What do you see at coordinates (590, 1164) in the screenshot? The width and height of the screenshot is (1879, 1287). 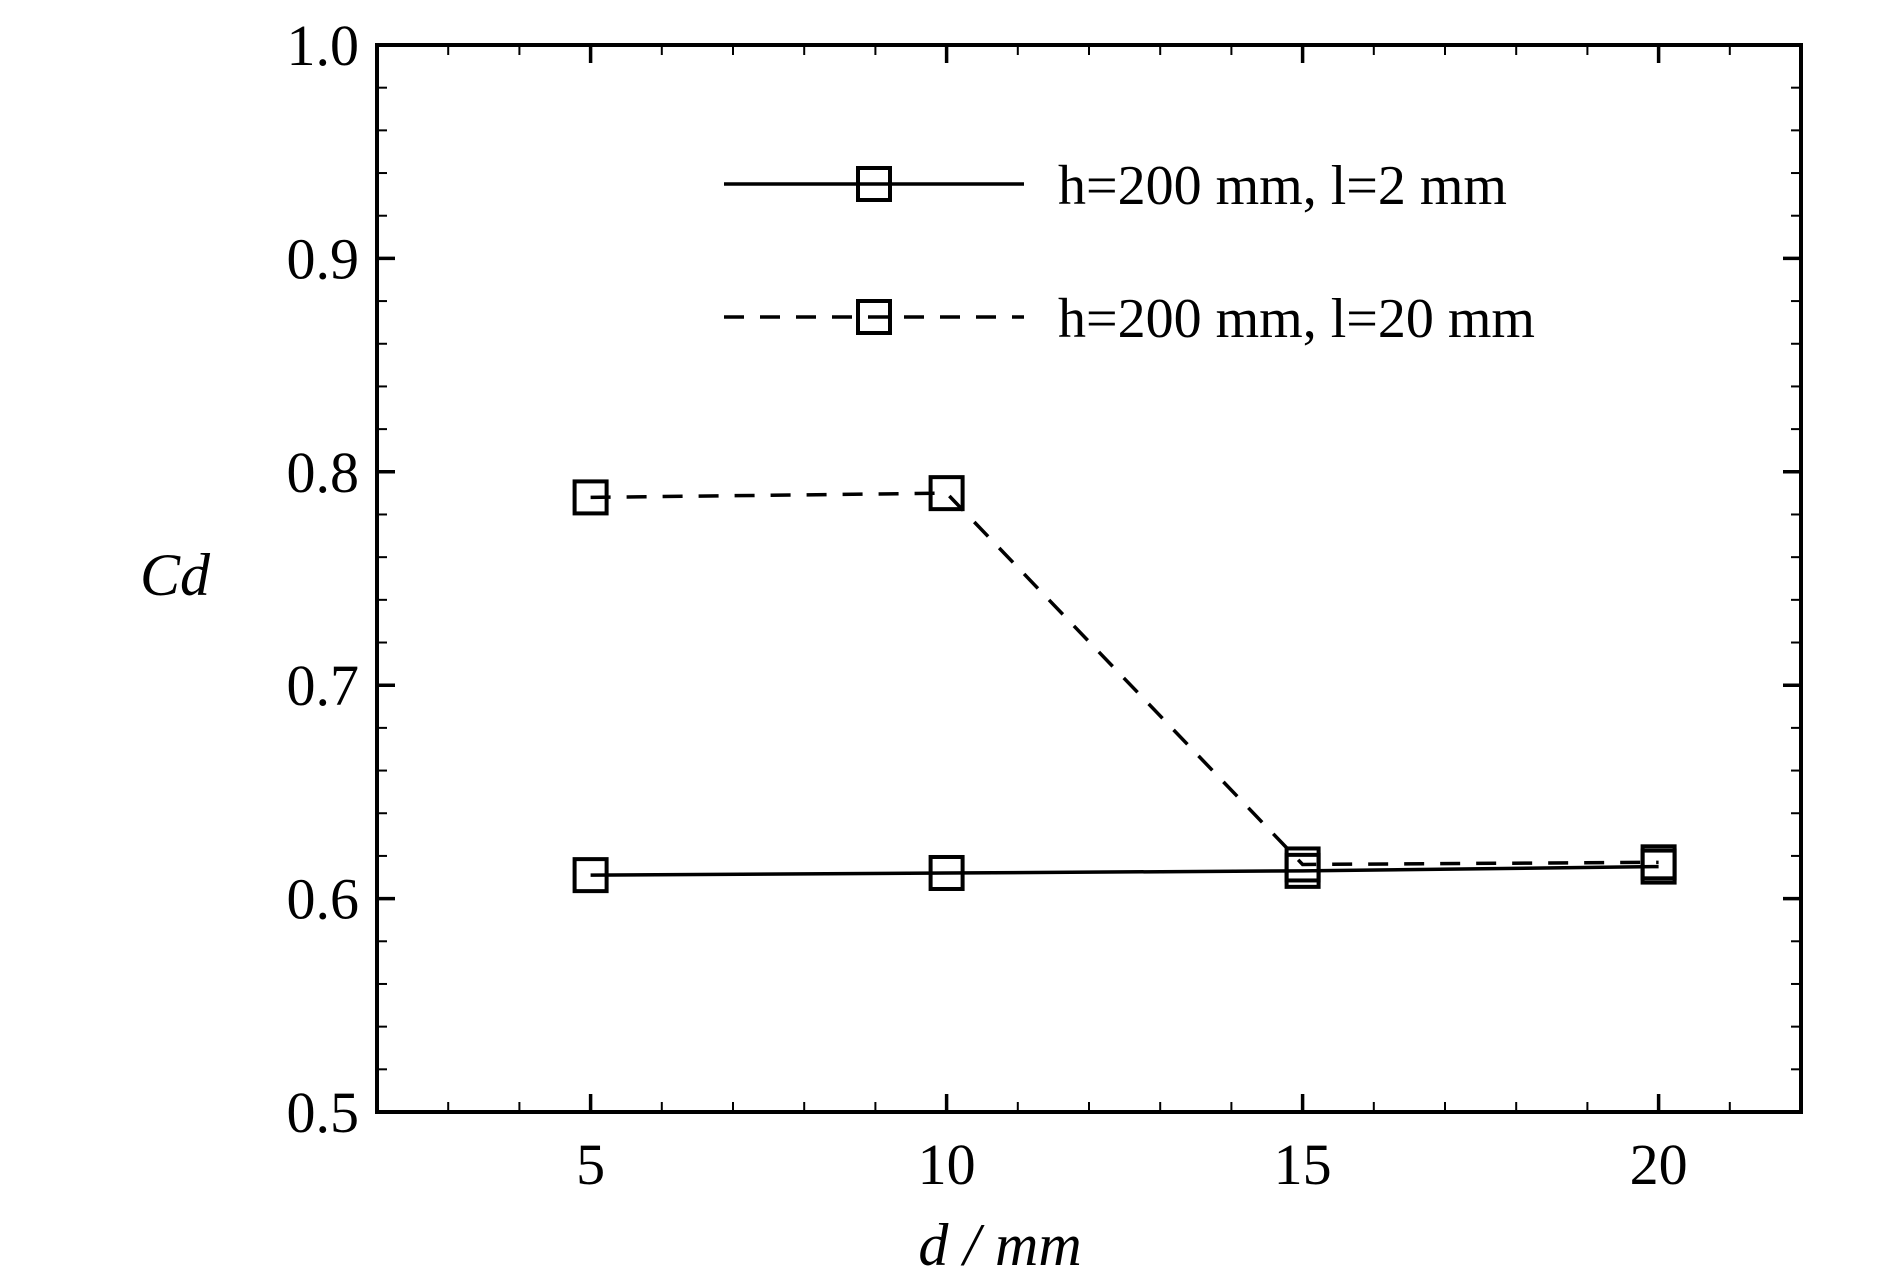 I see `x-tick-label: 5` at bounding box center [590, 1164].